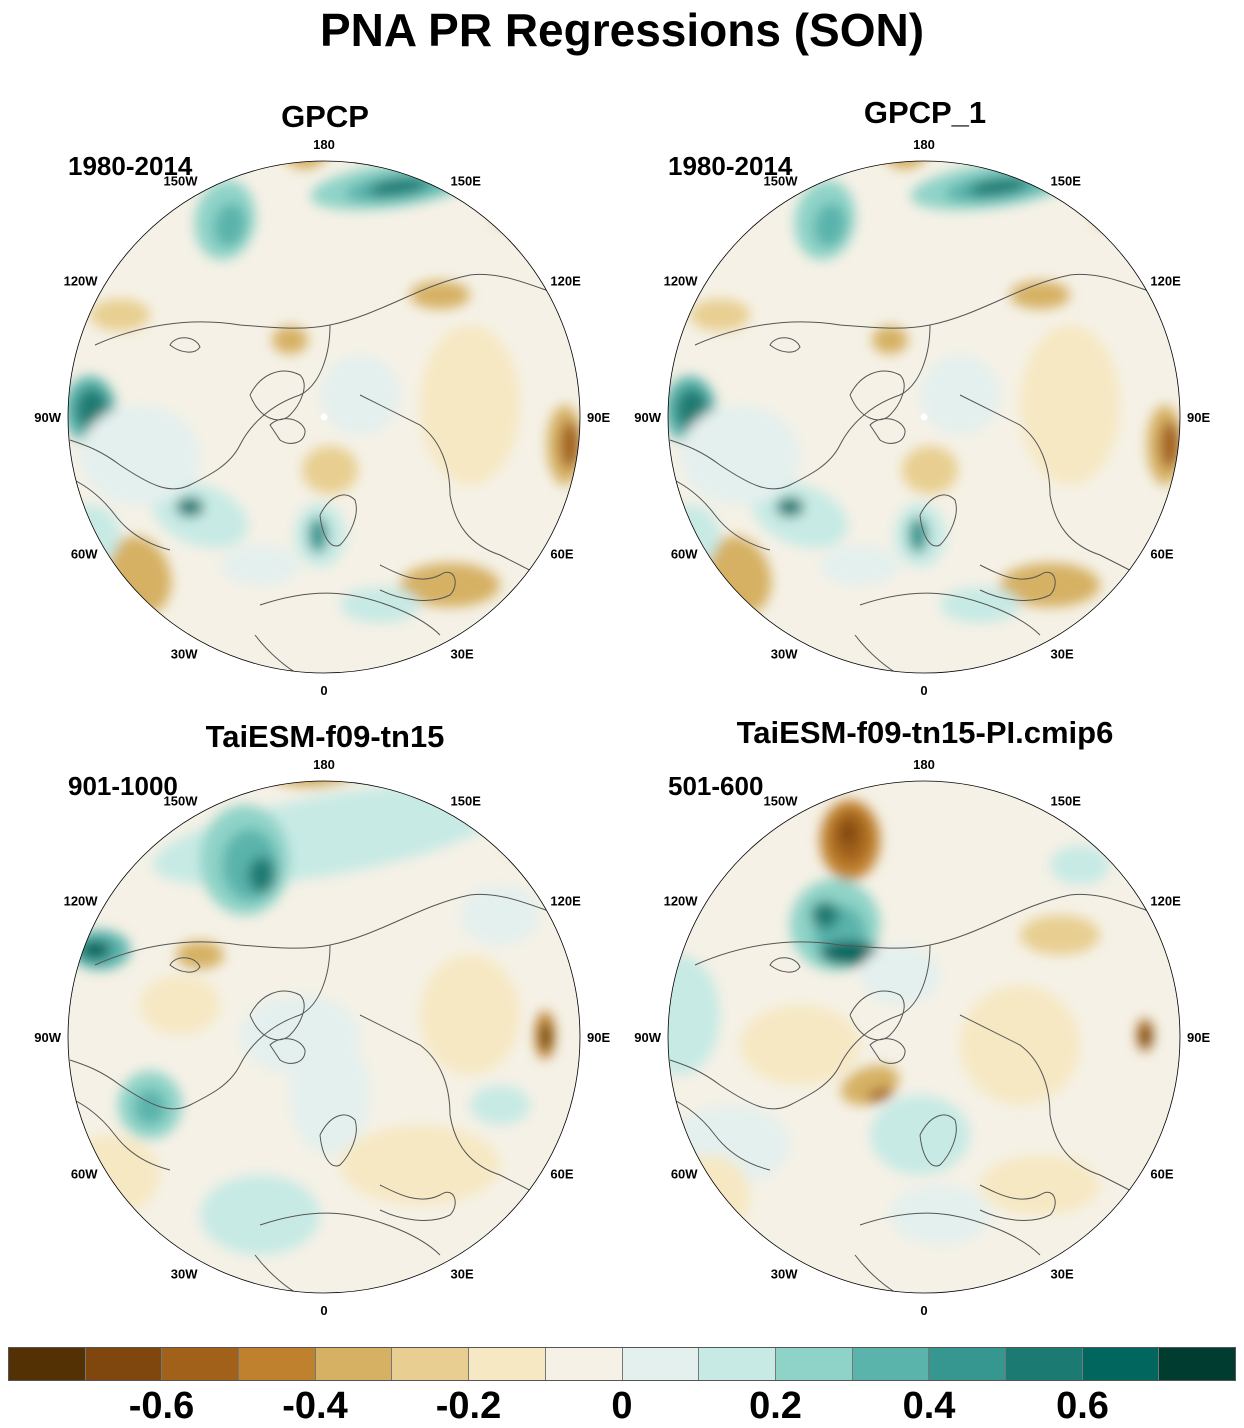  What do you see at coordinates (1082, 1406) in the screenshot?
I see `colorbar-tick-label: 0.6` at bounding box center [1082, 1406].